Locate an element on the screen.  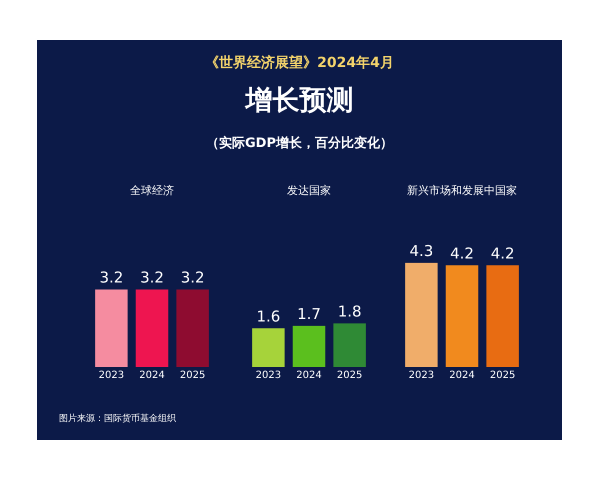
data-label: 1.6 is located at coordinates (268, 316).